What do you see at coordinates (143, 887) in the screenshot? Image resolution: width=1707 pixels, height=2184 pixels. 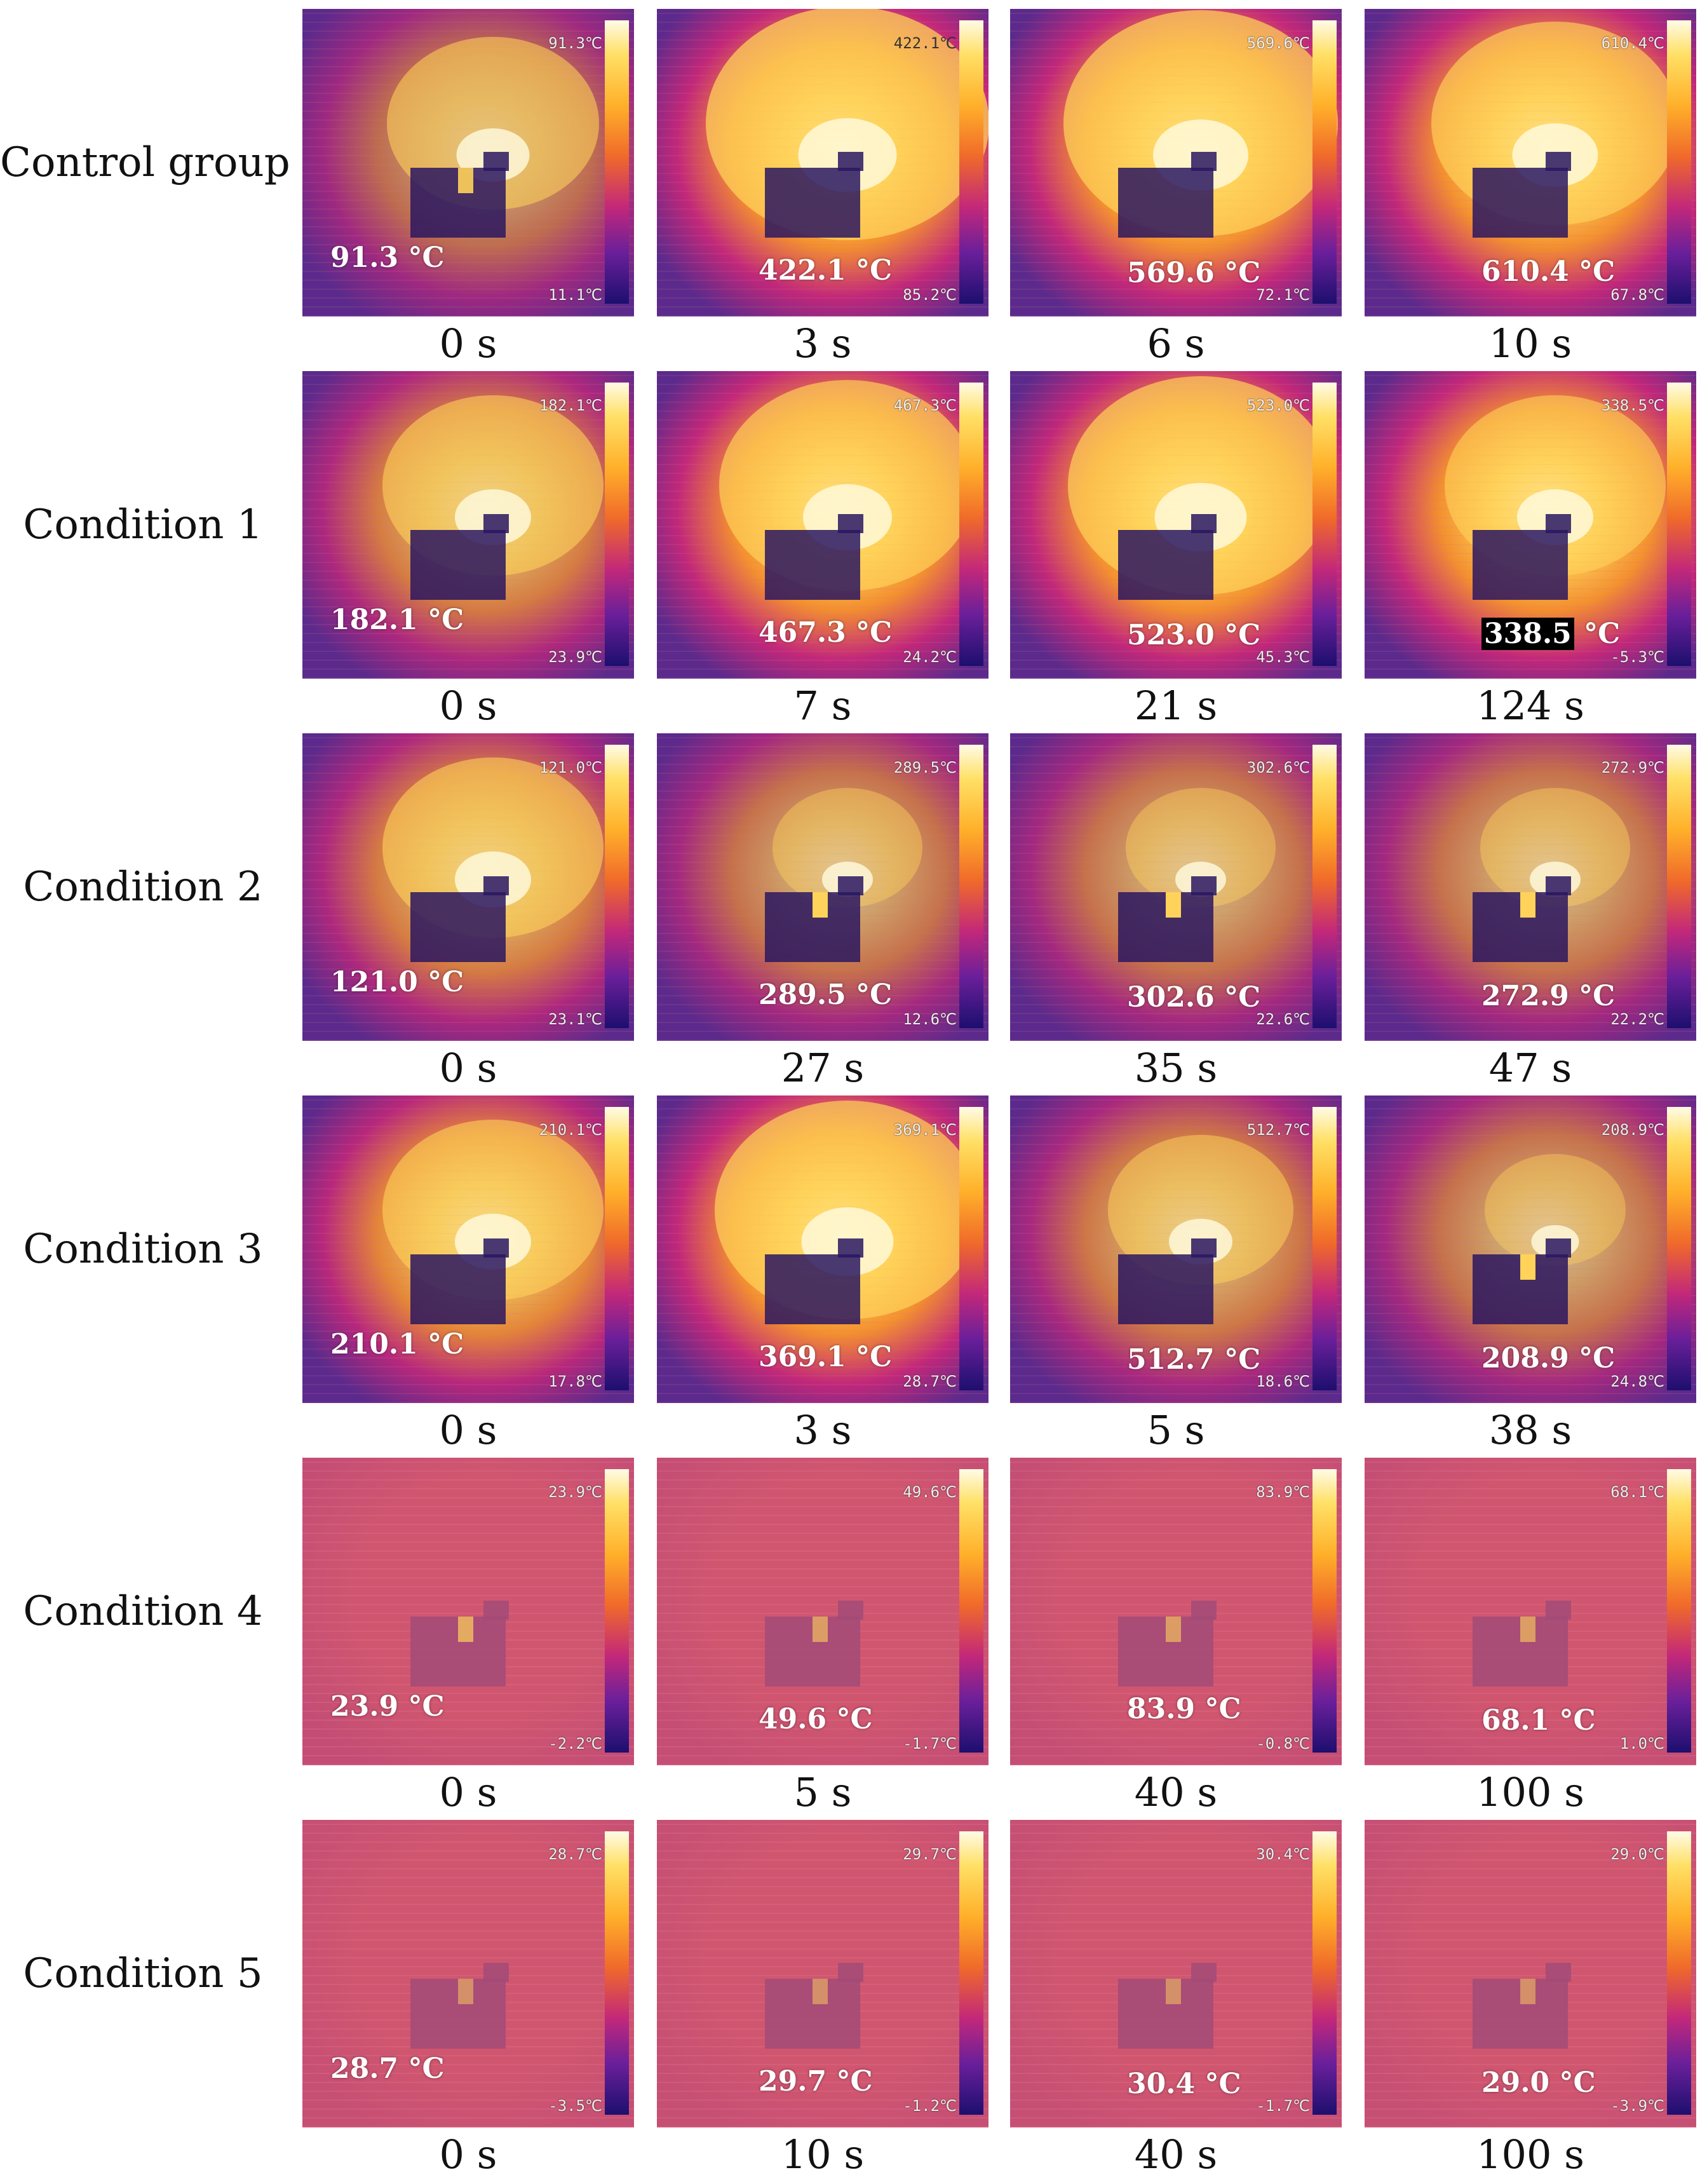 I see `row-label: Condition 2` at bounding box center [143, 887].